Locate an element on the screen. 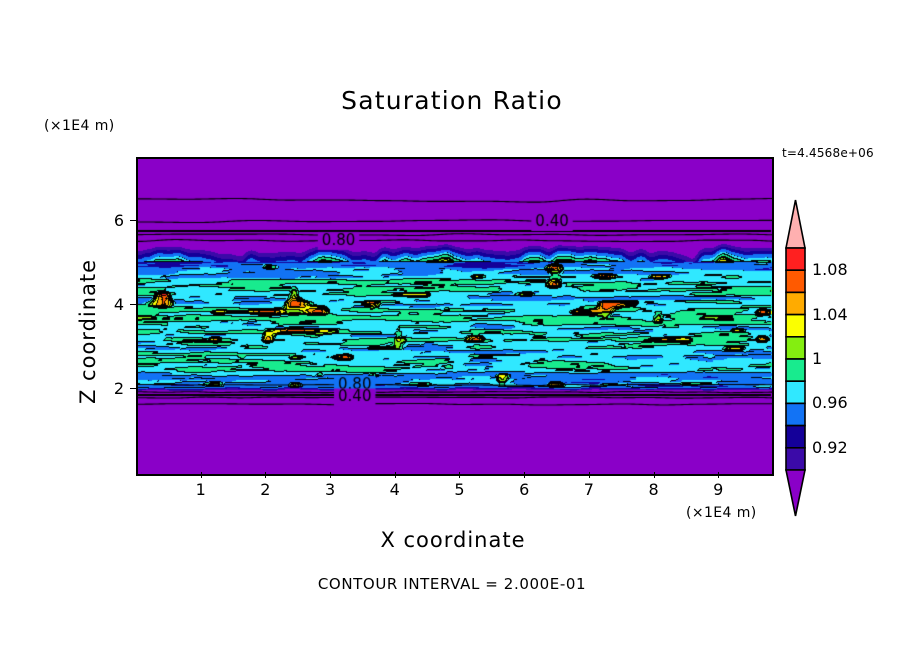  colorbar-tick-label: 1.08 is located at coordinates (830, 270).